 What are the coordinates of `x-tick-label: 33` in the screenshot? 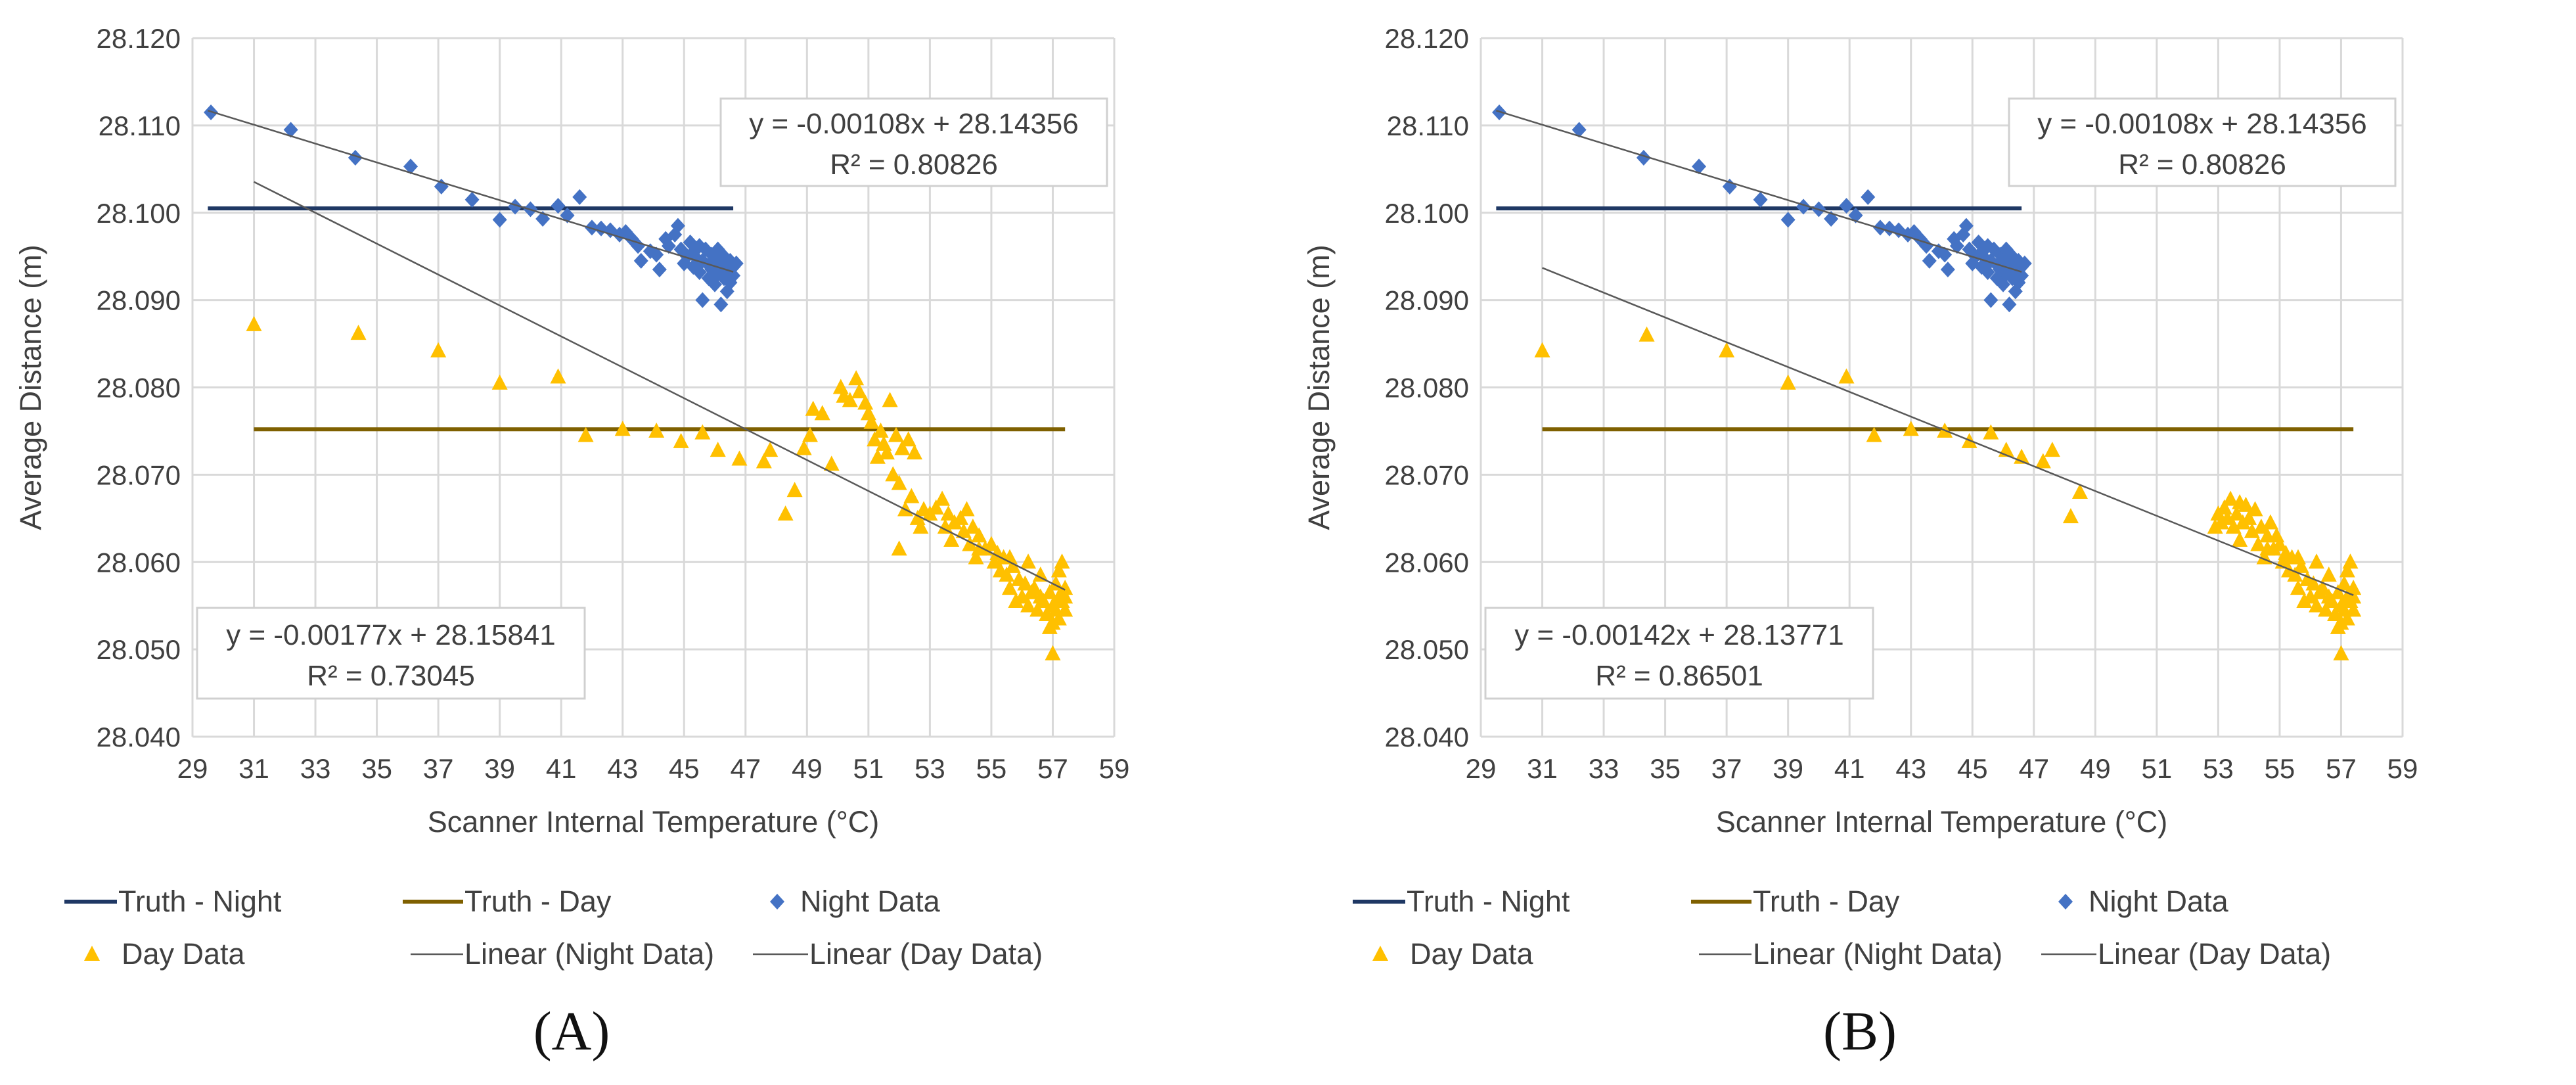 It's located at (1604, 769).